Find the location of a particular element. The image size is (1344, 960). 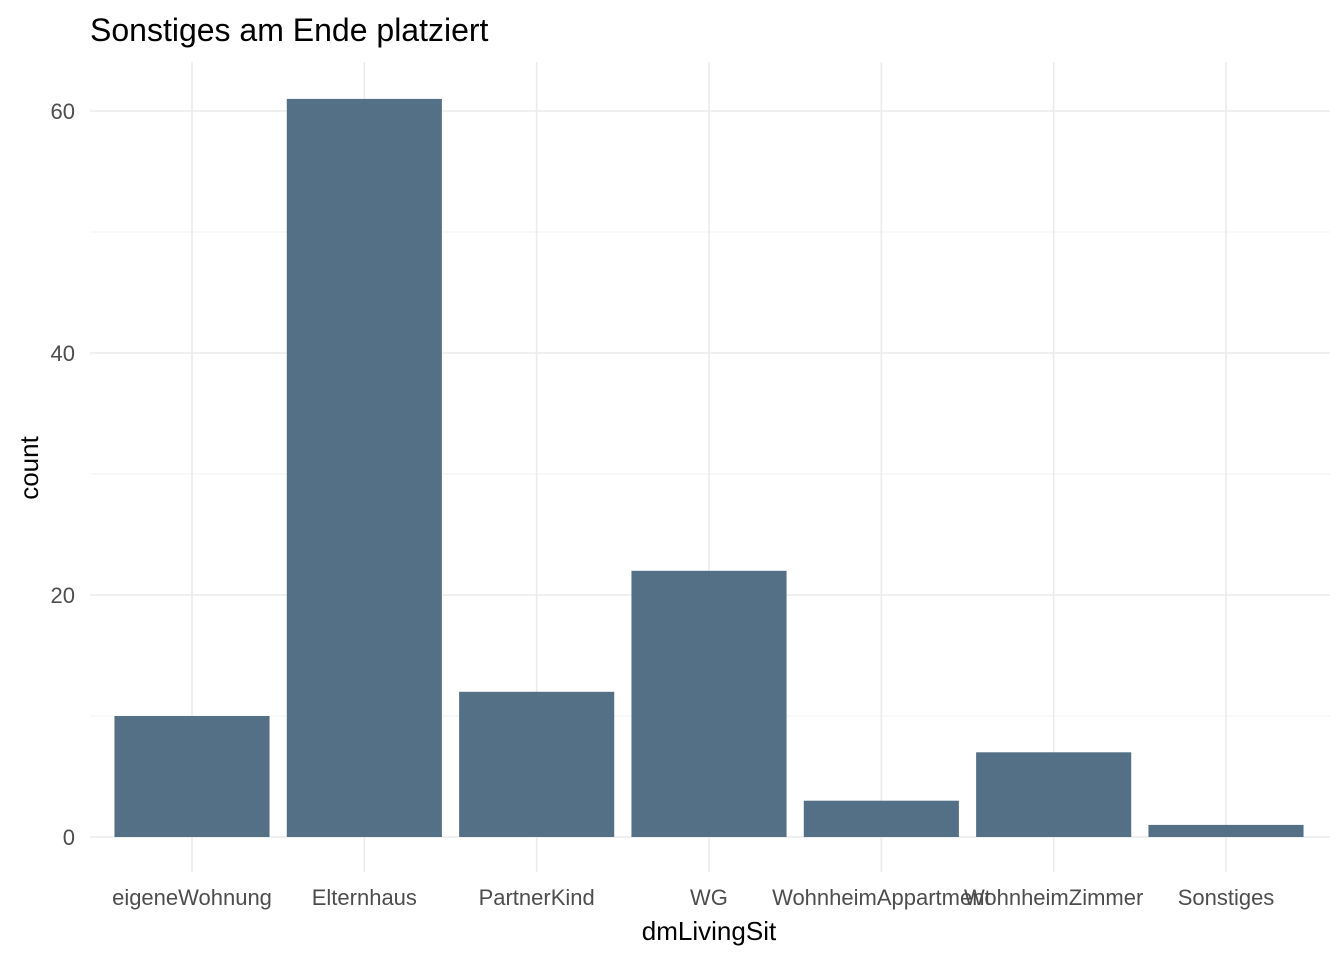

x-tick-label: Elternhaus is located at coordinates (364, 897).